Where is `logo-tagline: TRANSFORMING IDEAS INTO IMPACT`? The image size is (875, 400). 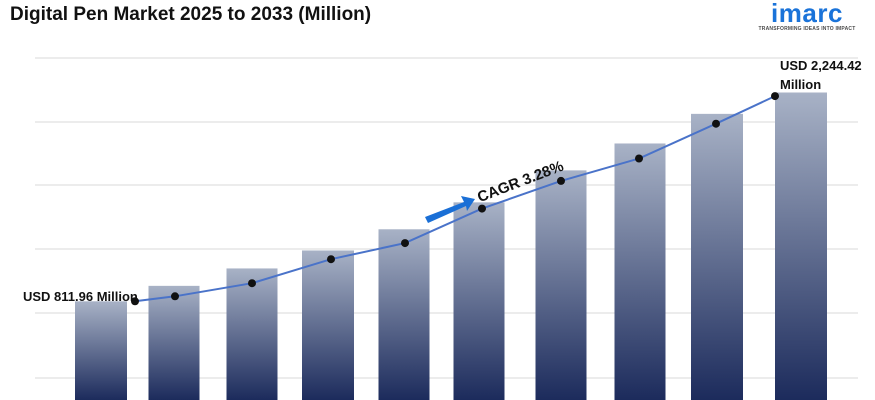 logo-tagline: TRANSFORMING IDEAS INTO IMPACT is located at coordinates (807, 29).